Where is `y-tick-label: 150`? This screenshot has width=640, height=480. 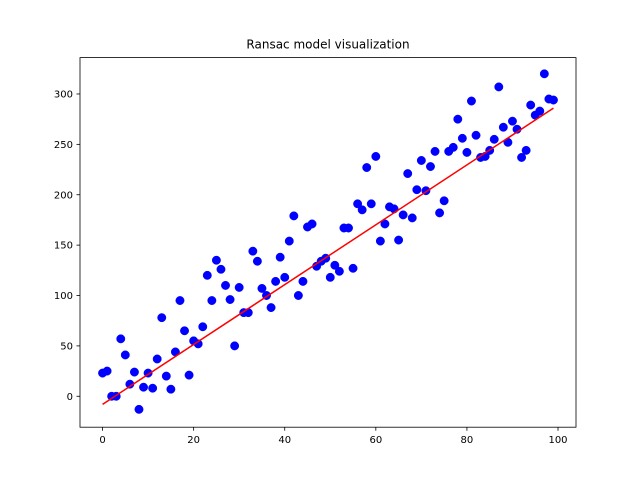 y-tick-label: 150 is located at coordinates (63, 246).